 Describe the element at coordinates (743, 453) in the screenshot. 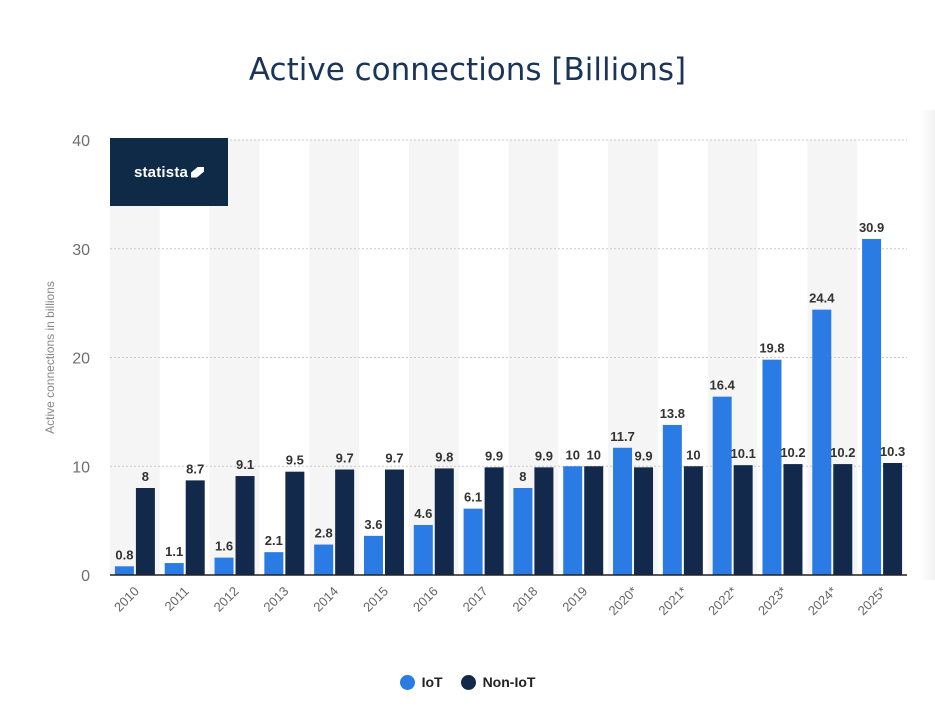

I see `data-label-non-iot: 10.1` at that location.